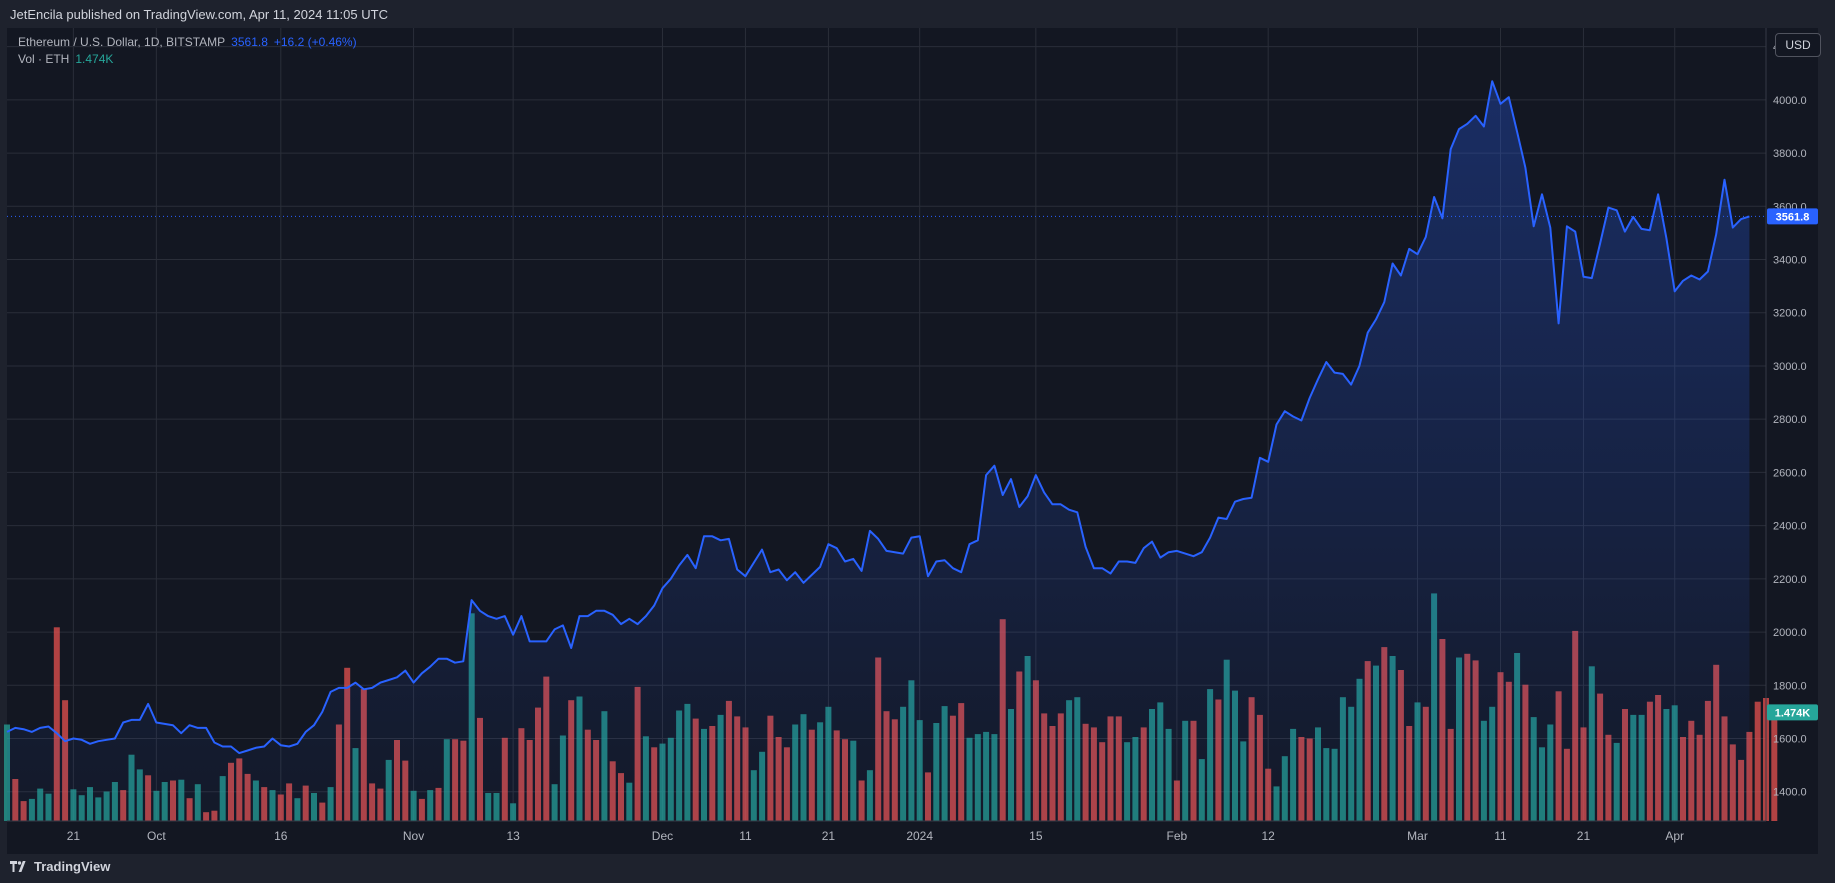 The image size is (1835, 883). Describe the element at coordinates (156, 836) in the screenshot. I see `time-axis-label: Oct` at that location.